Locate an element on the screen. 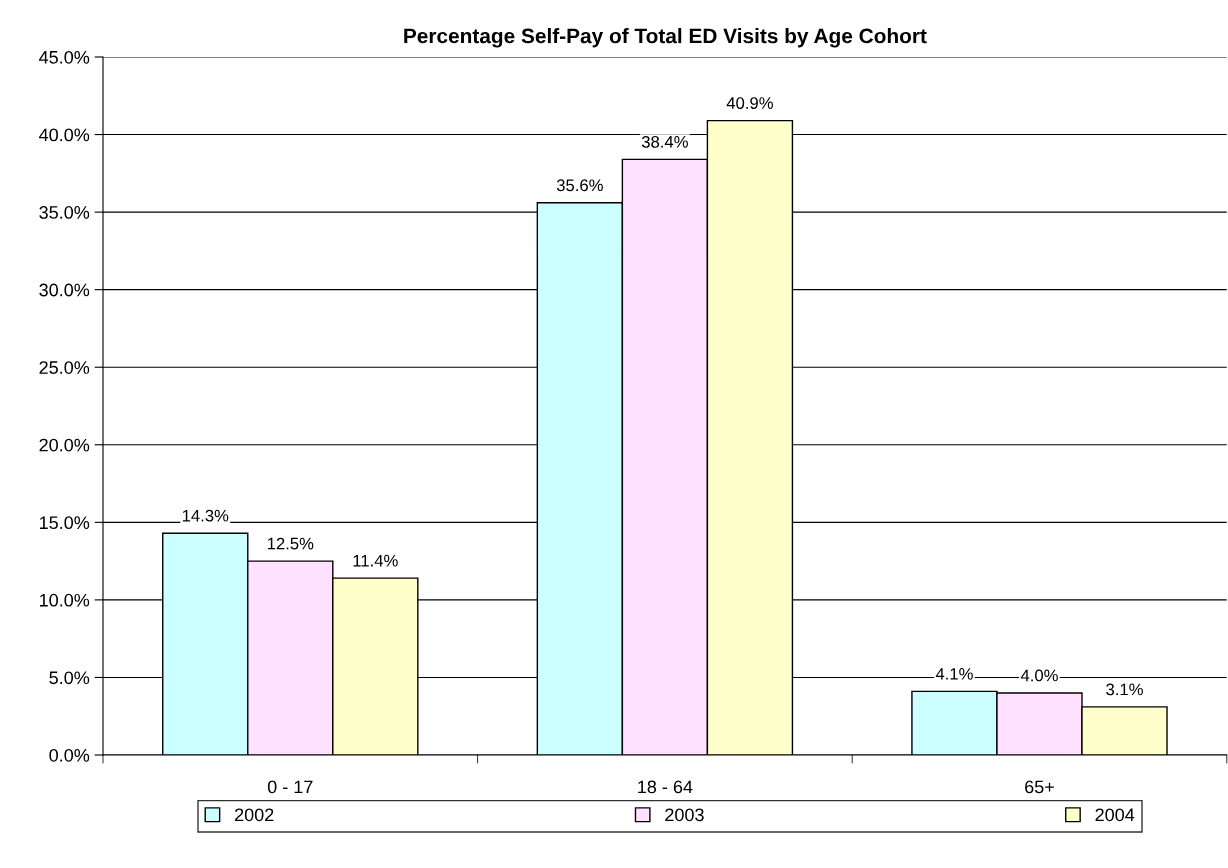 The width and height of the screenshot is (1228, 868). data-label: 35.6% is located at coordinates (579, 185).